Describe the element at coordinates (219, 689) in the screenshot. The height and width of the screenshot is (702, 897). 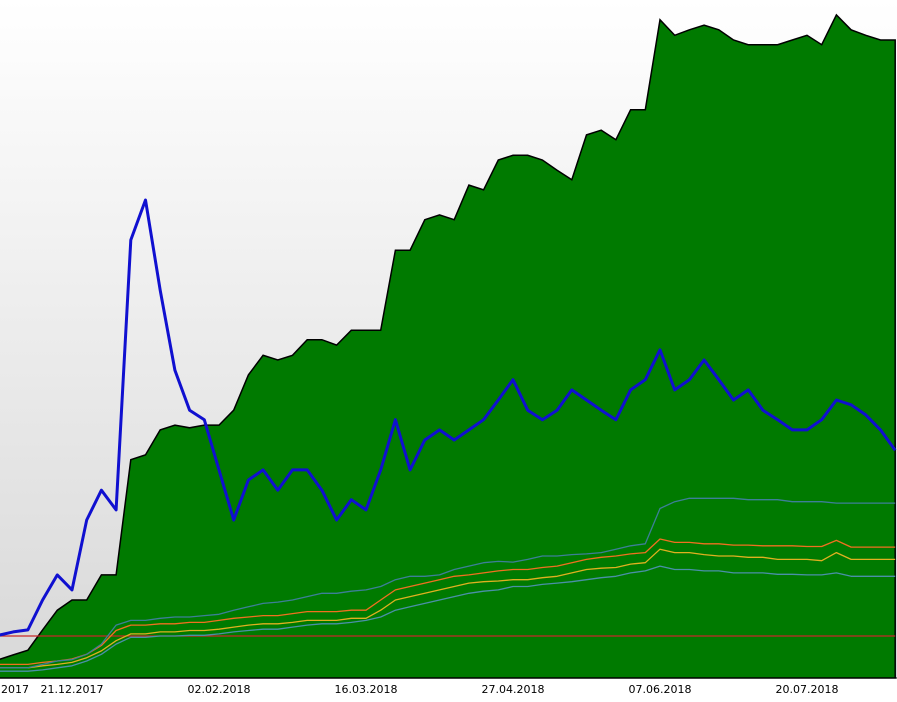
I see `x-tick-label: 02.02.2018` at that location.